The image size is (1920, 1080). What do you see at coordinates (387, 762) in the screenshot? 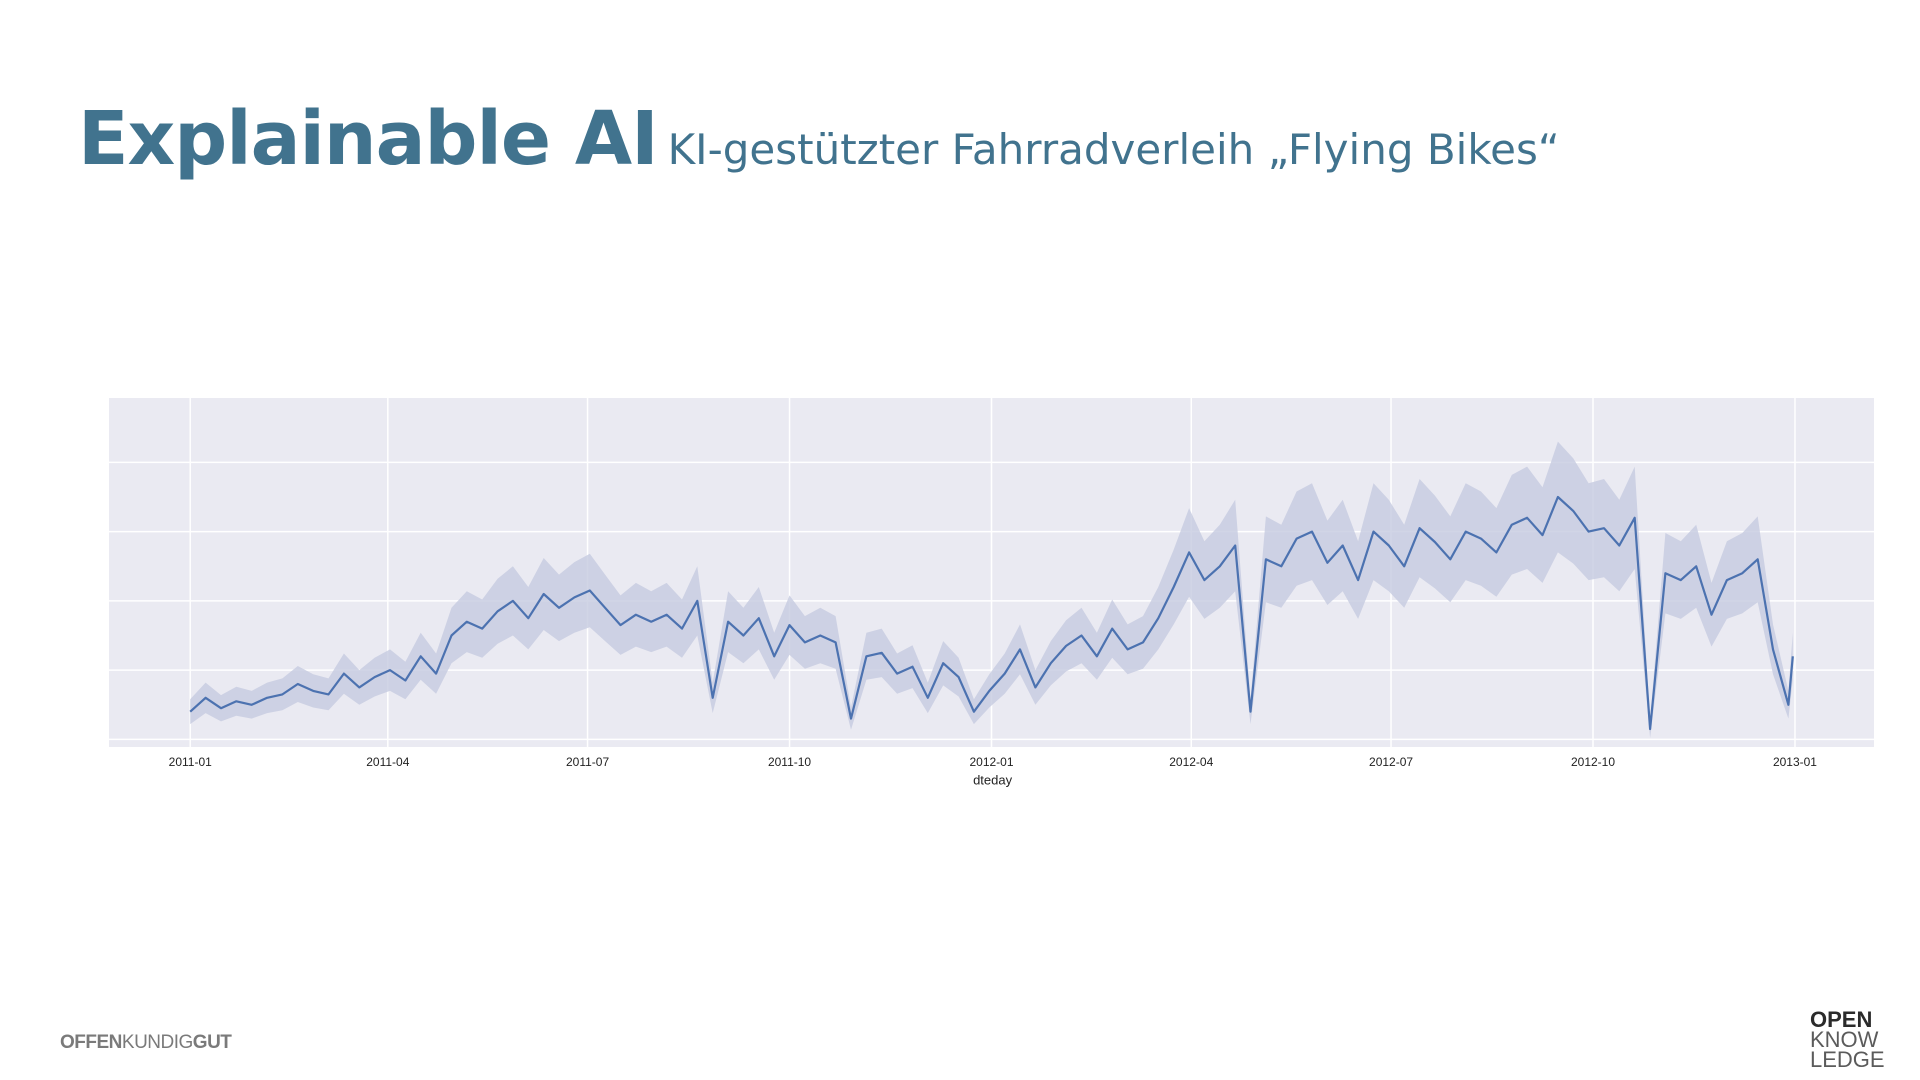
I see `x-tick-label: 2011-04` at bounding box center [387, 762].